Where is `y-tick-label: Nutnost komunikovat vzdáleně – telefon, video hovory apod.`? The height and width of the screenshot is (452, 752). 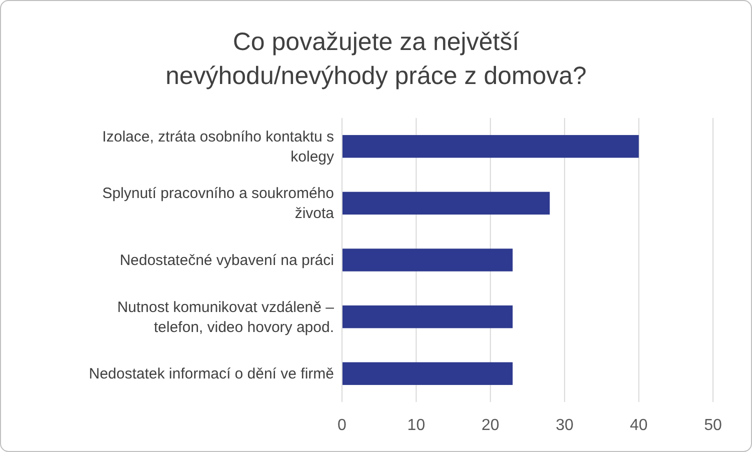 y-tick-label: Nutnost komunikovat vzdáleně – telefon, video hovory apod. is located at coordinates (226, 317).